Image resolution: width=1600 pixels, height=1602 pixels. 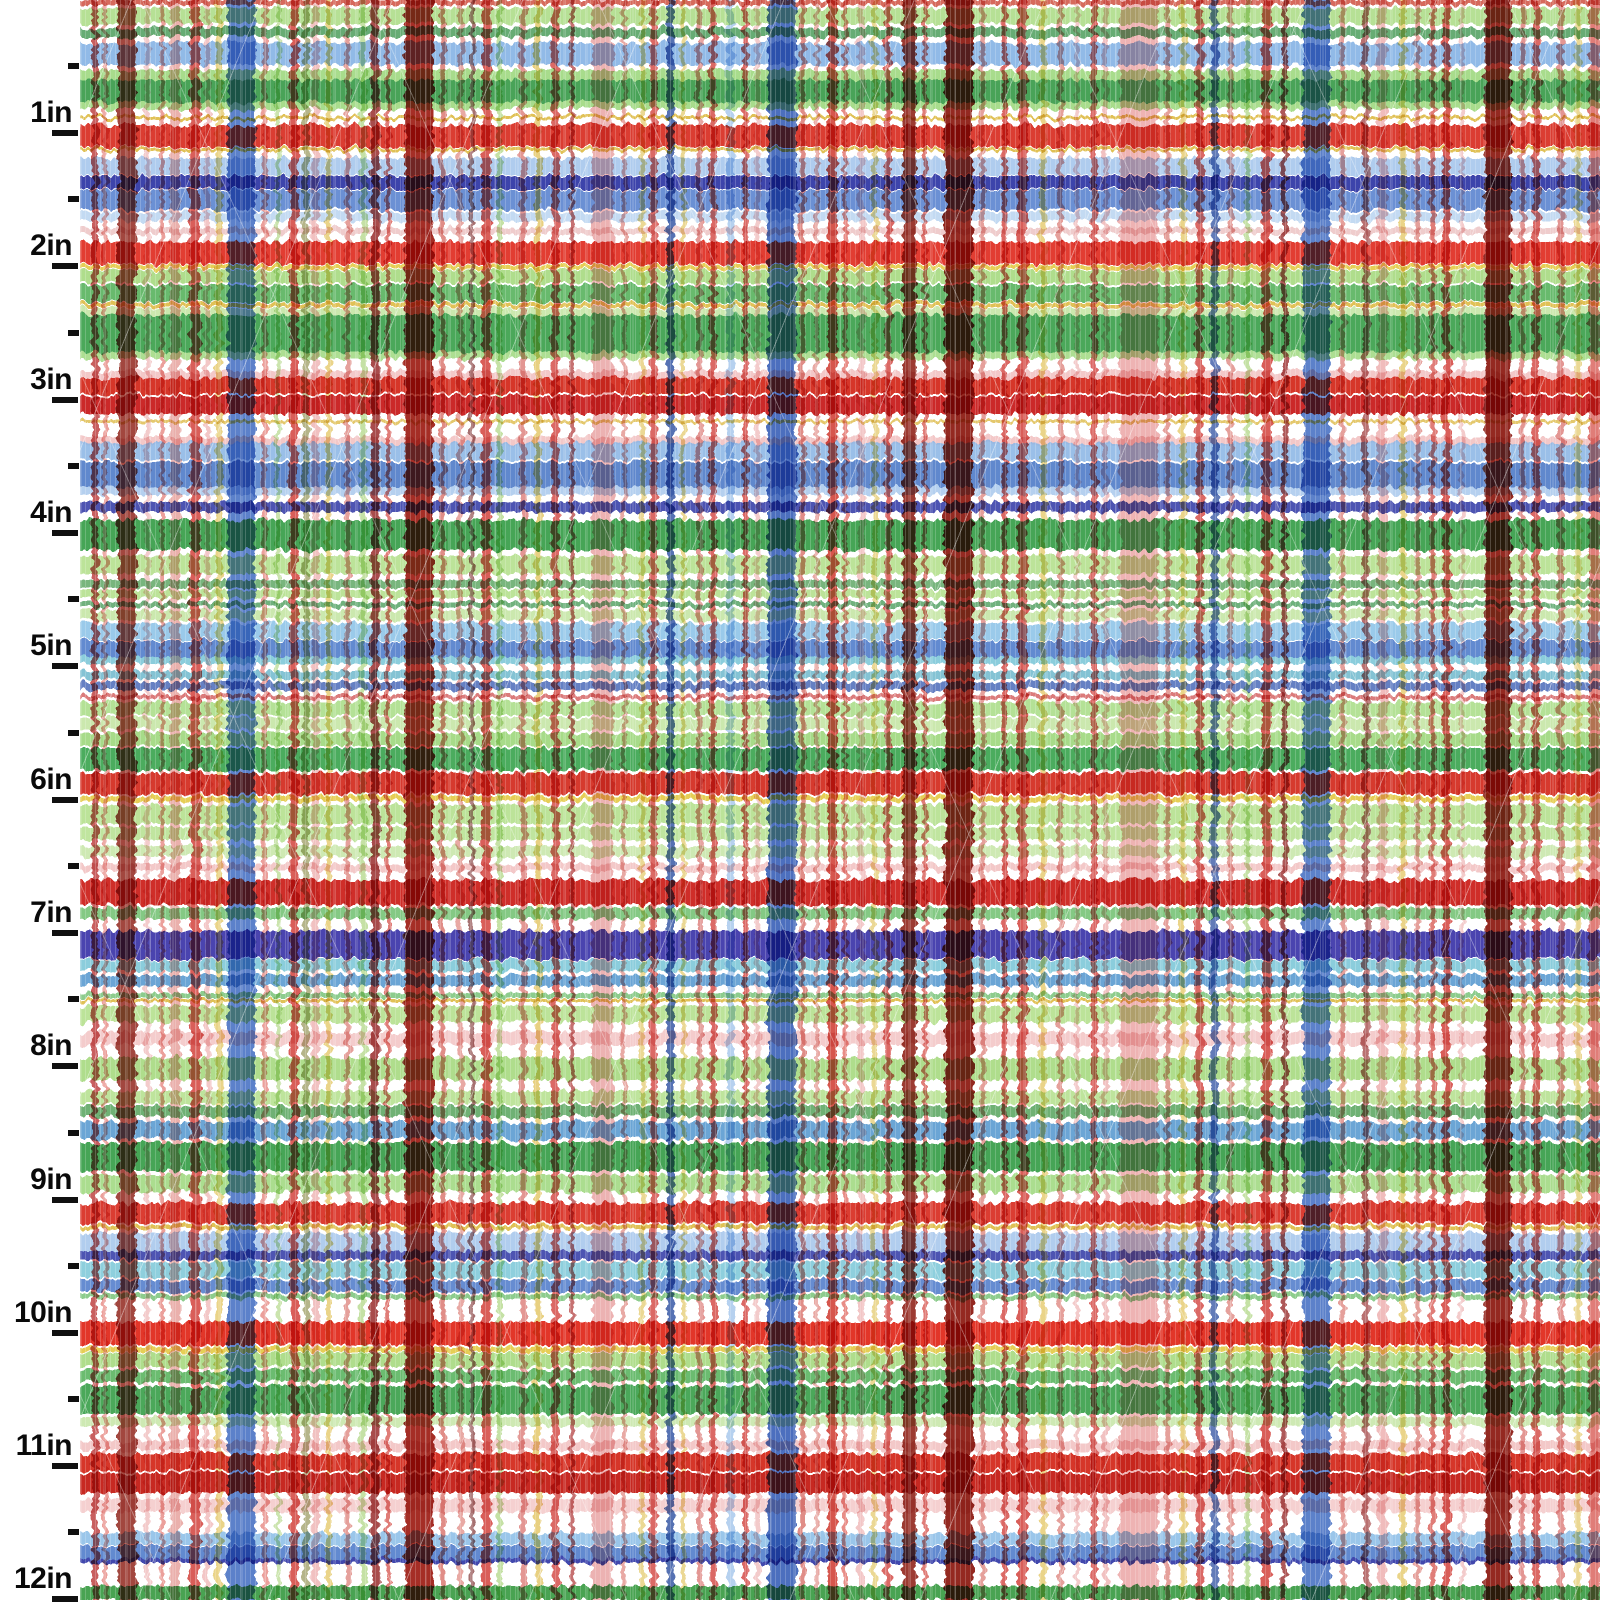 I want to click on inch-label: 6in, so click(x=51, y=779).